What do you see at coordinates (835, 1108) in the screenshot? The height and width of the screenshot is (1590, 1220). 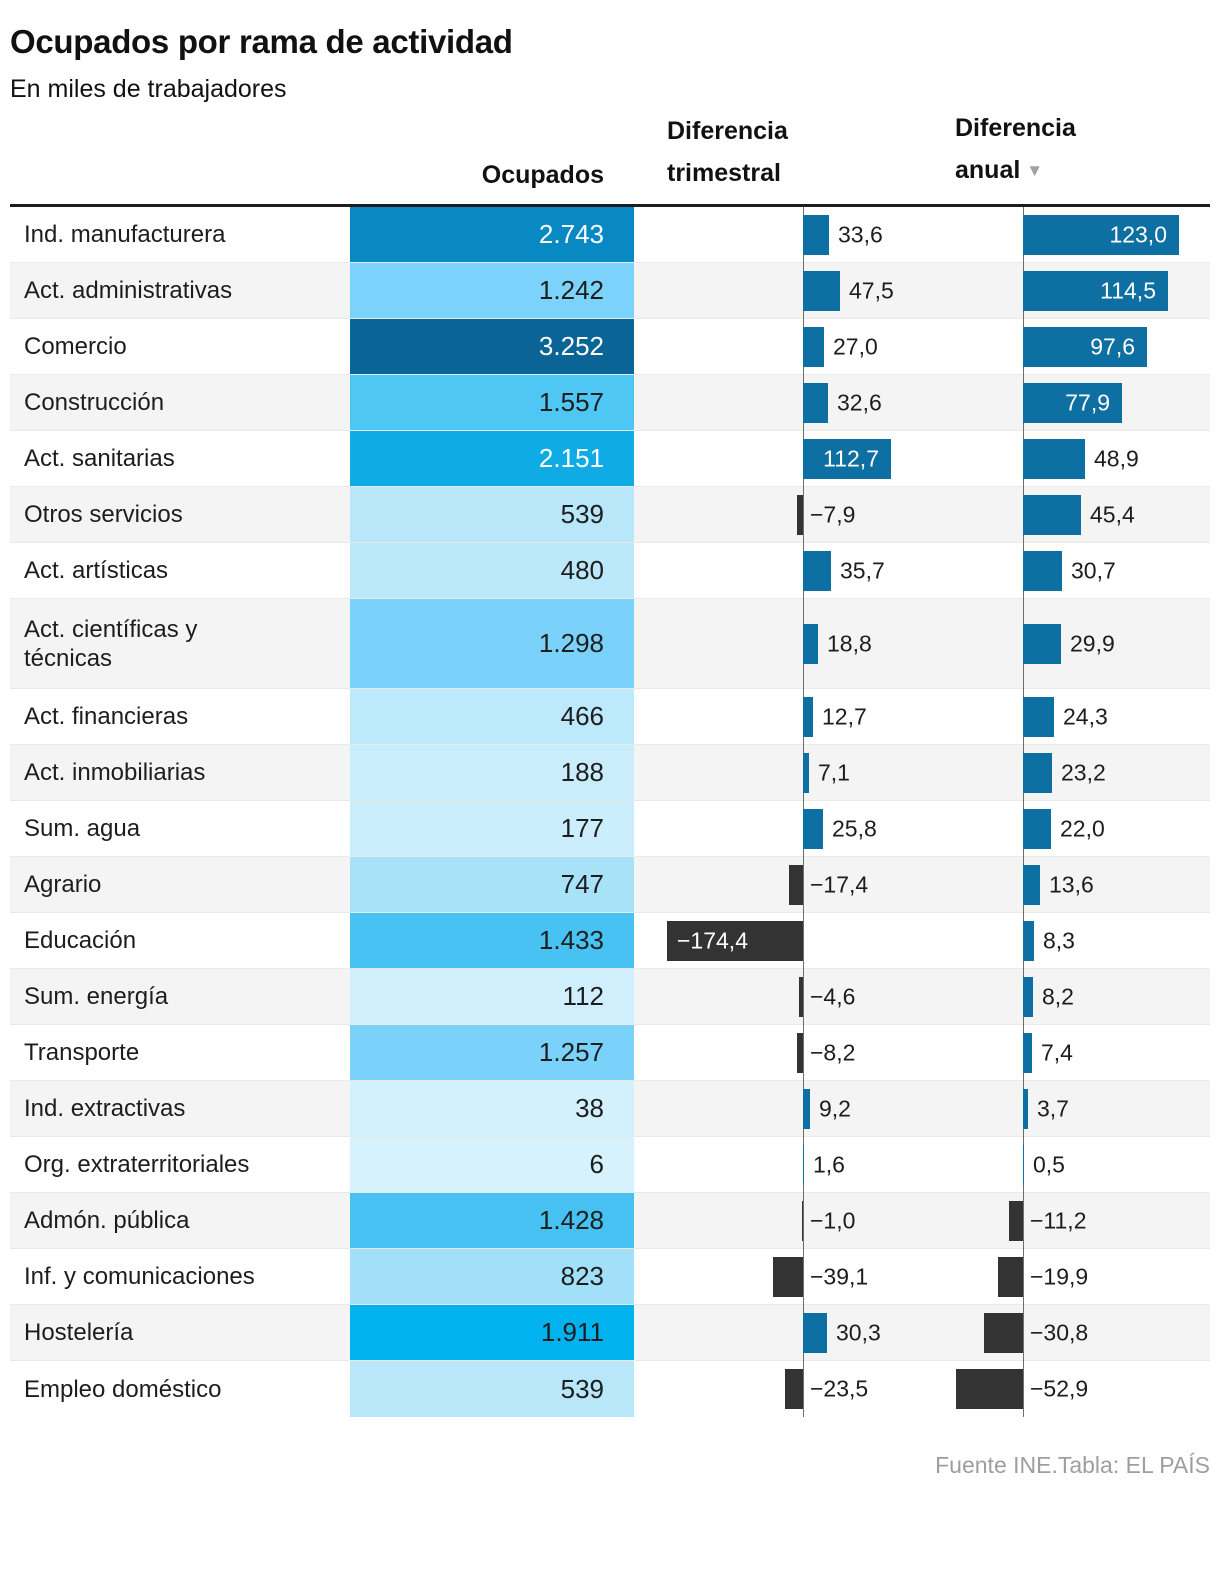 I see `trimestral-value: 9,2` at bounding box center [835, 1108].